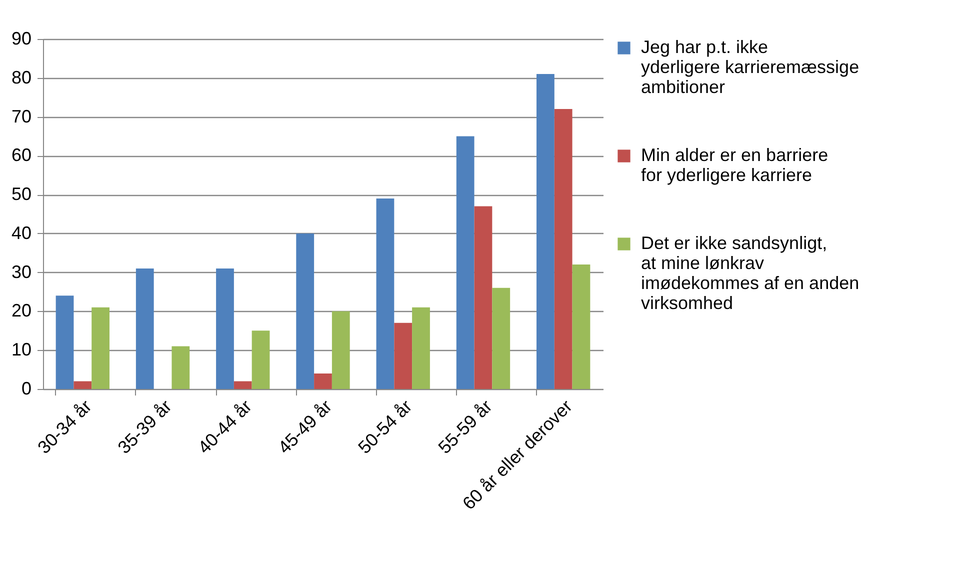 The height and width of the screenshot is (581, 958). Describe the element at coordinates (21, 116) in the screenshot. I see `y-tick-label: 70` at that location.